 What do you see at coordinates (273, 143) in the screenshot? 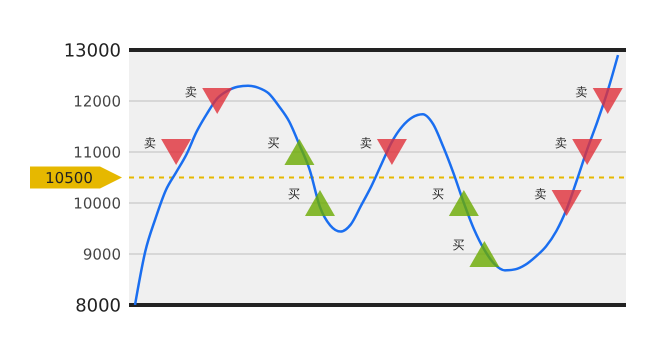
I see `series-label: 买` at bounding box center [273, 143].